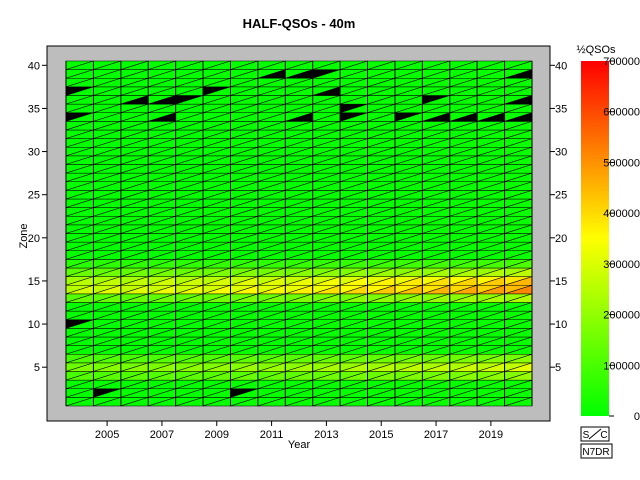 The image size is (640, 480). Describe the element at coordinates (217, 435) in the screenshot. I see `x-tick-label: 2009` at that location.